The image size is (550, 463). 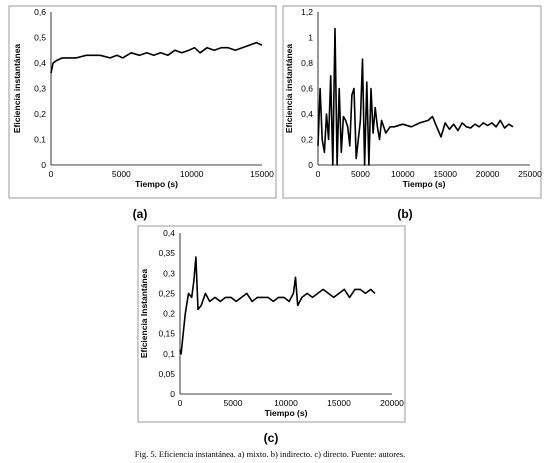 What do you see at coordinates (144, 314) in the screenshot?
I see `y-axis-title-c: Eficiencia Instantánea` at bounding box center [144, 314].